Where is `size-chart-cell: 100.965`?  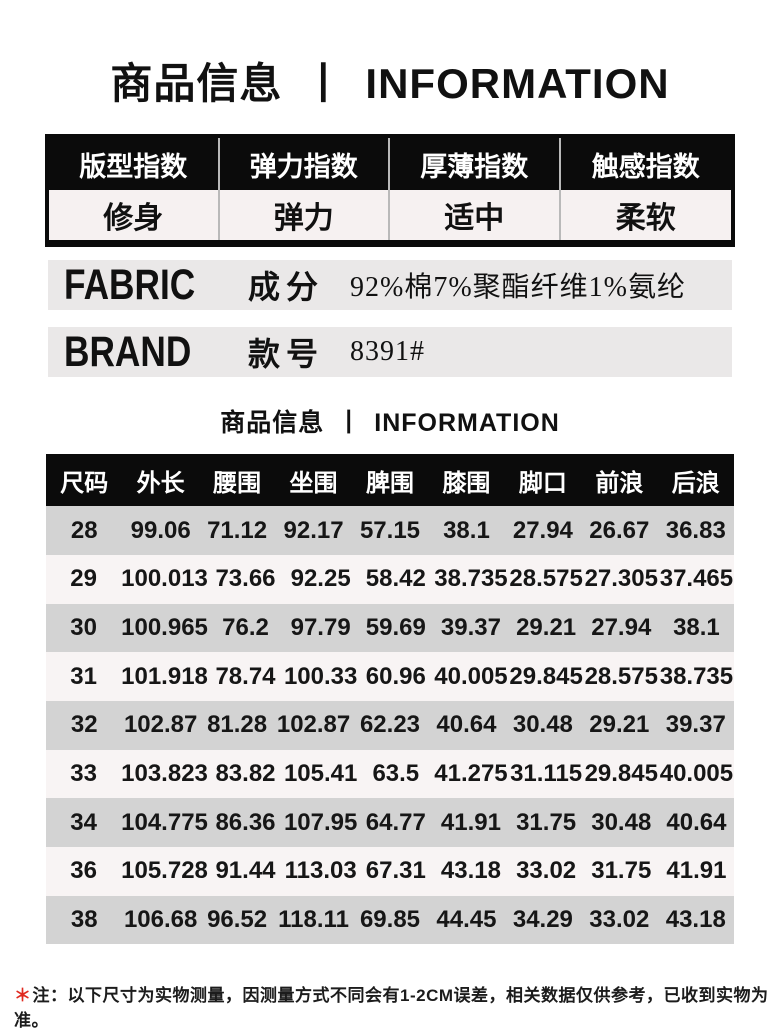 size-chart-cell: 100.965 is located at coordinates (164, 628).